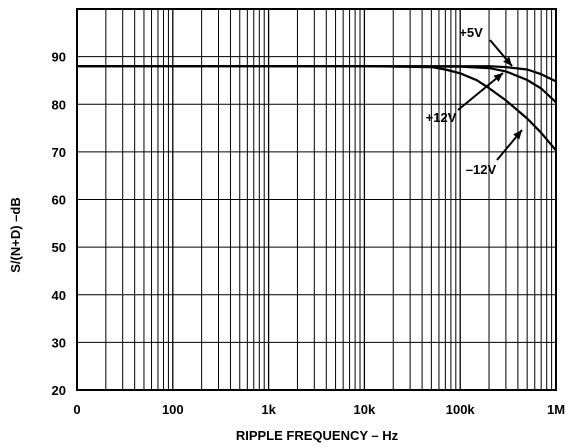 The height and width of the screenshot is (447, 566). What do you see at coordinates (481, 169) in the screenshot?
I see `series-label-minus12v: –12V` at bounding box center [481, 169].